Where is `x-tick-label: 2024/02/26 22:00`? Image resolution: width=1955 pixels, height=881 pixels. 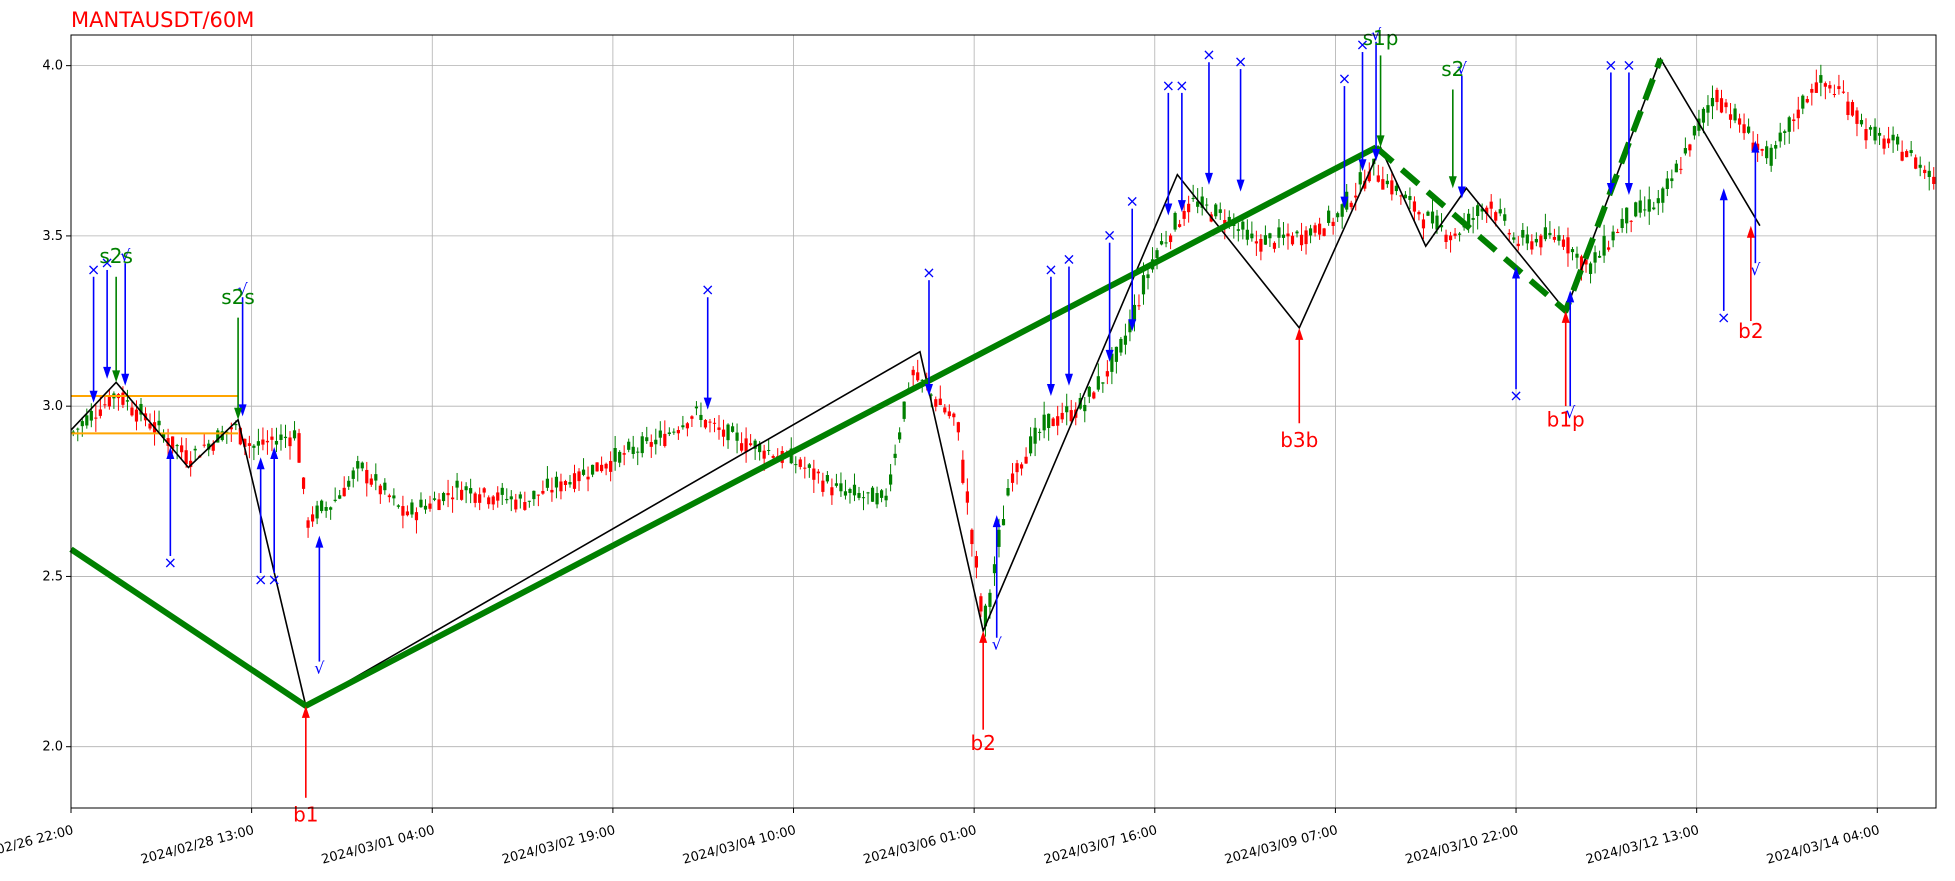 x-tick-label: 2024/02/26 22:00 is located at coordinates (37, 845).